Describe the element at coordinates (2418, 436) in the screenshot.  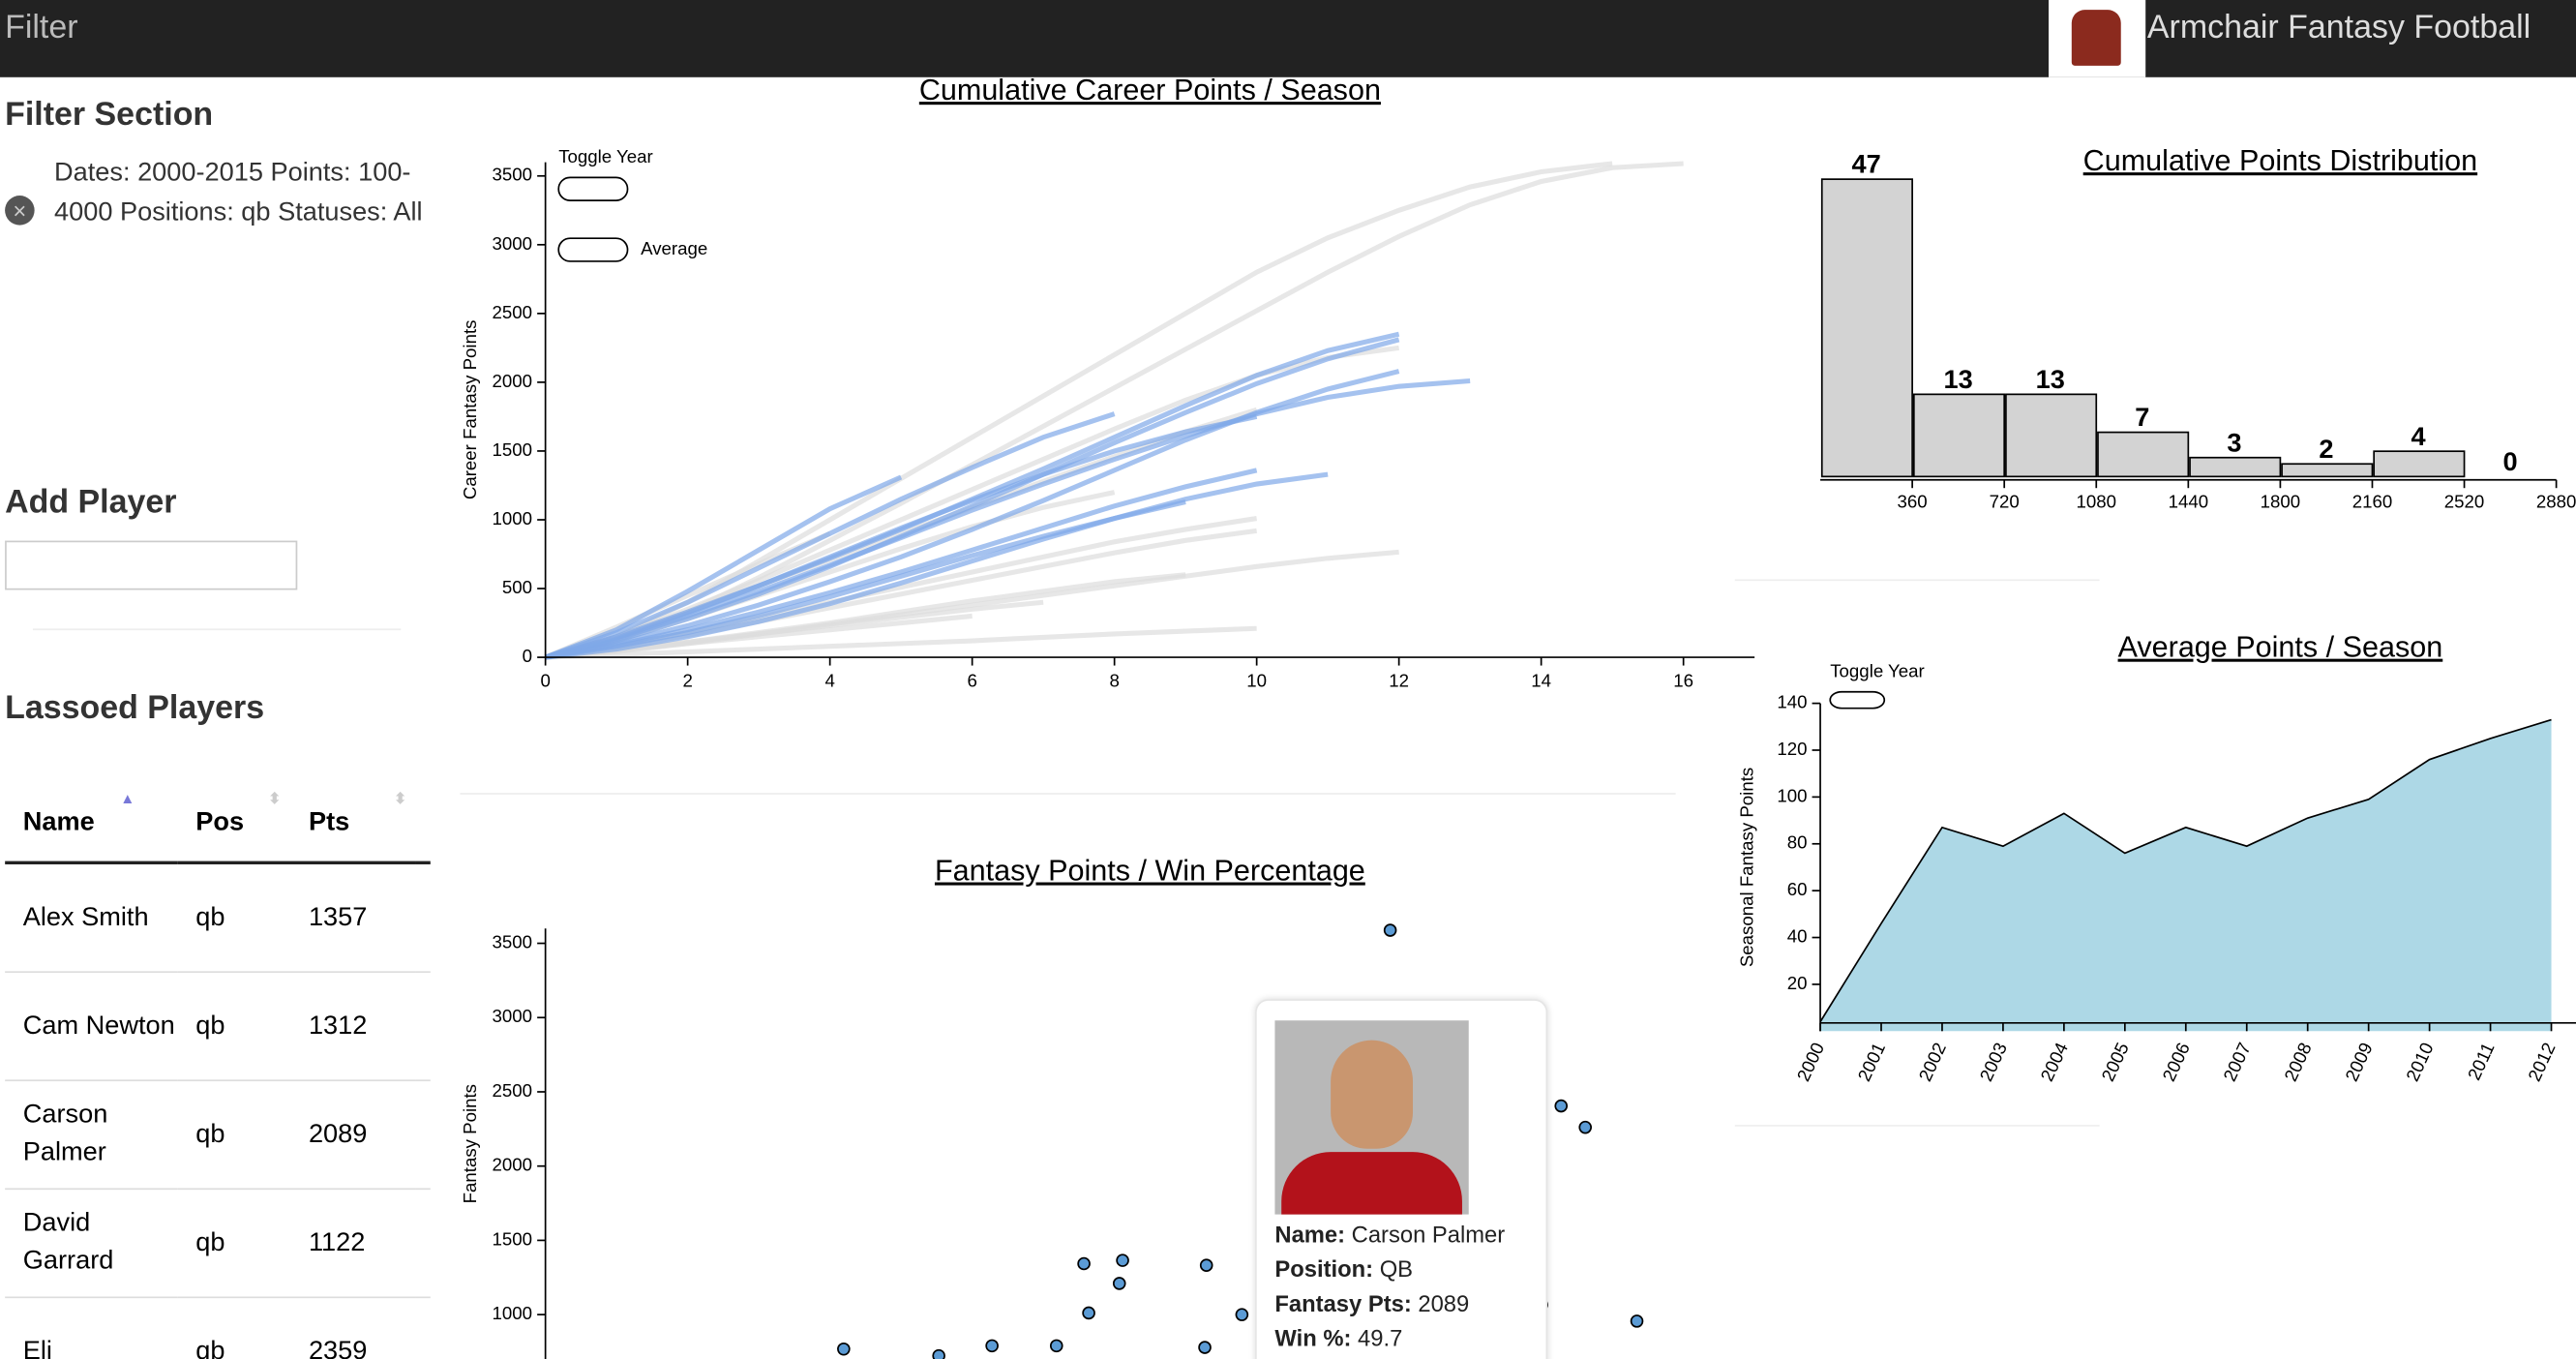
I see `bar-label: 4` at that location.